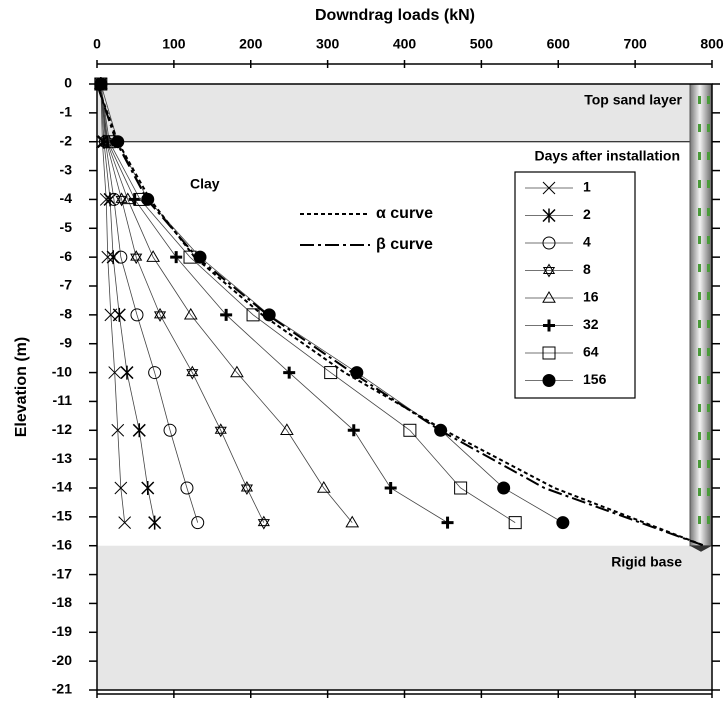 The width and height of the screenshot is (725, 708). I want to click on y-tick-label: -12, so click(62, 429).